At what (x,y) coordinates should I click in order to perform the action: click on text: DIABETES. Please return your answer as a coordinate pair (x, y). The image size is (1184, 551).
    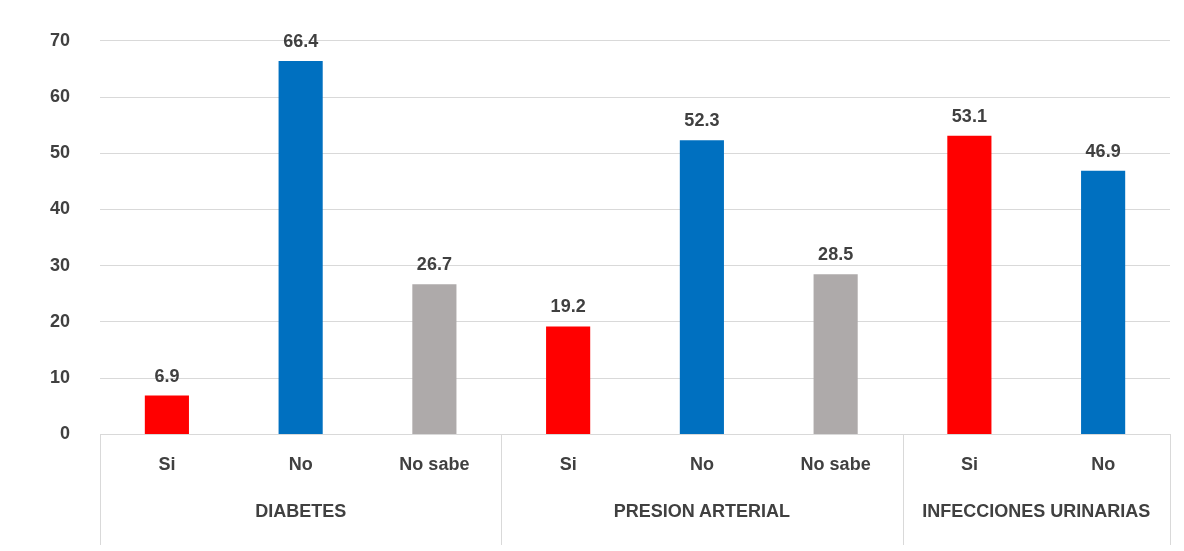
    Looking at the image, I should click on (301, 511).